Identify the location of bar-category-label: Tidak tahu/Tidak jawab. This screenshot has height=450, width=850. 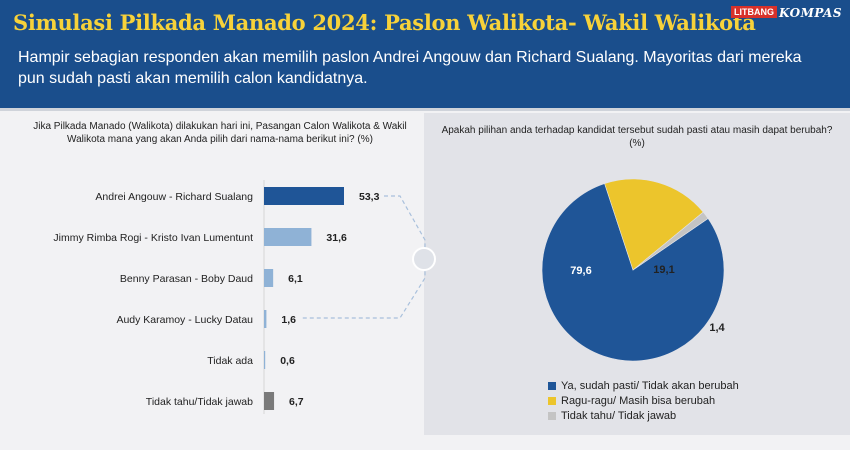
(199, 402).